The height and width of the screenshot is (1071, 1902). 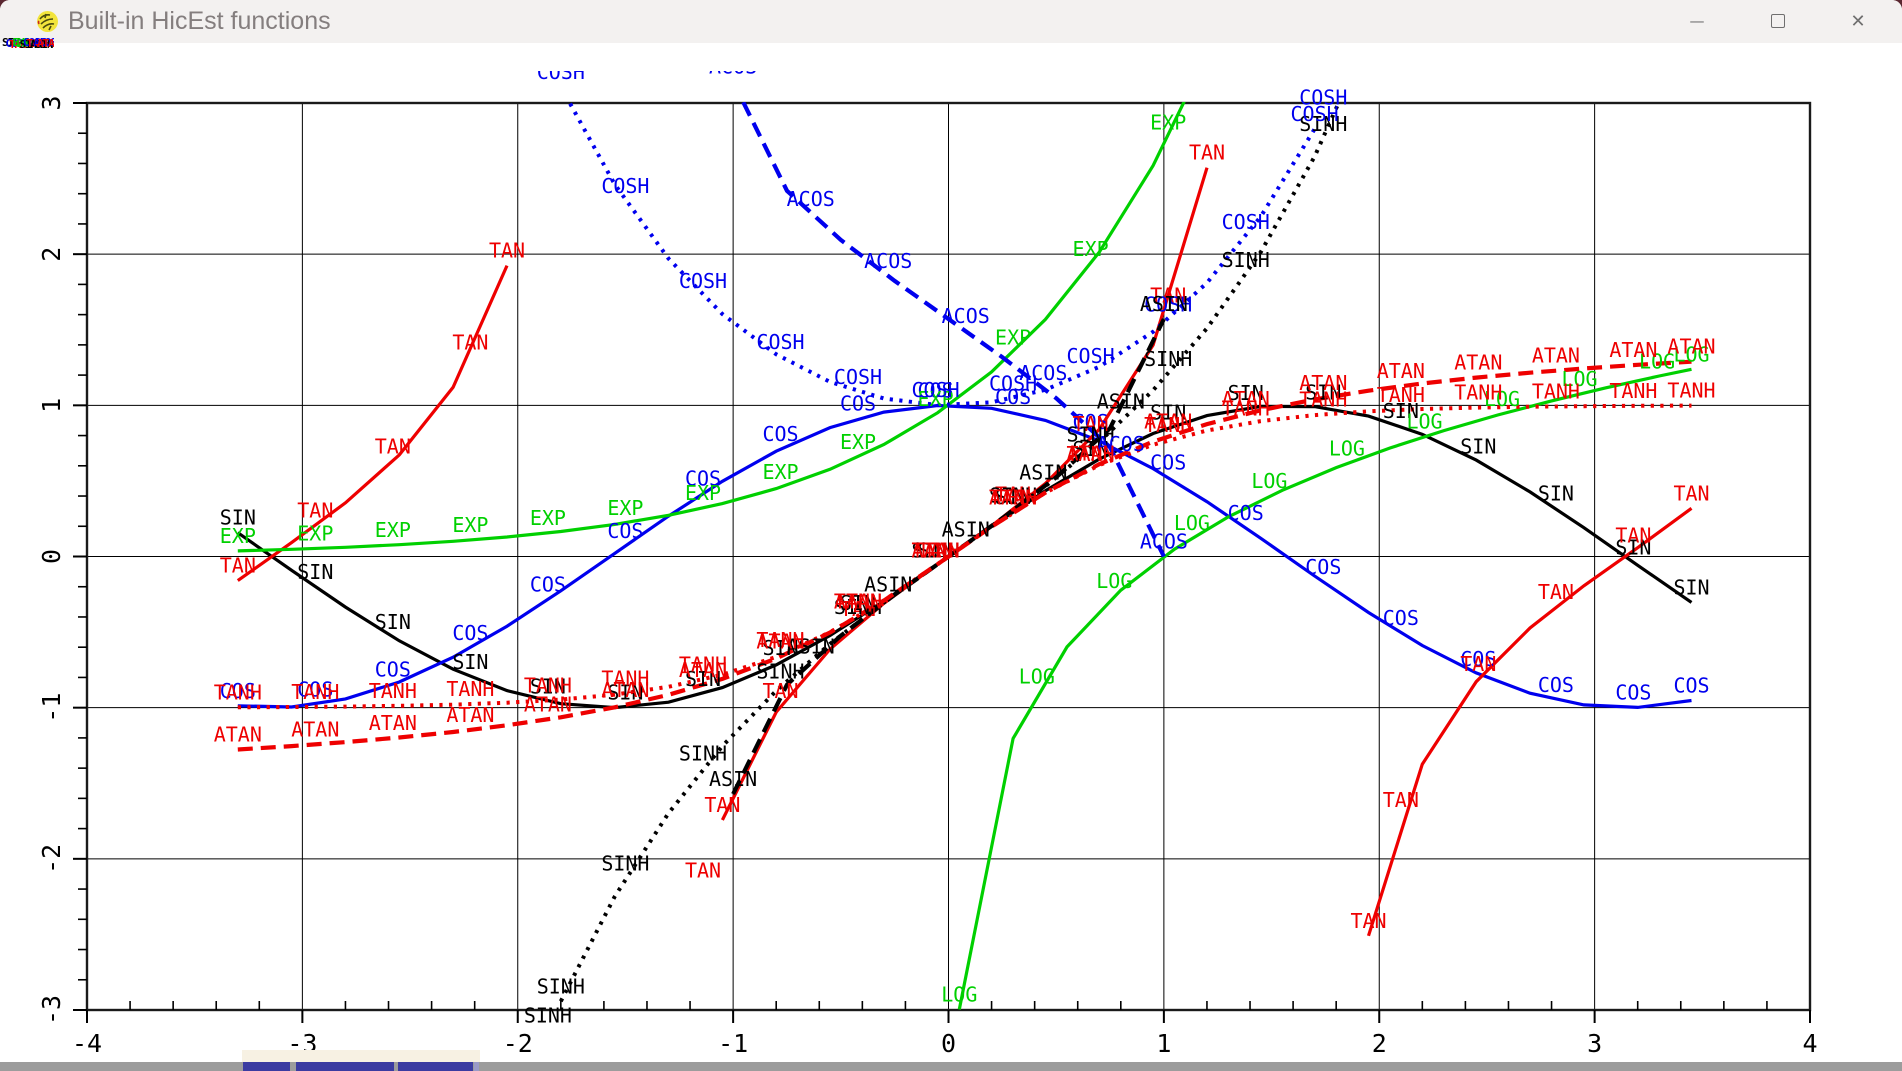 I want to click on legend-jumble-item: EXP, so click(x=21, y=42).